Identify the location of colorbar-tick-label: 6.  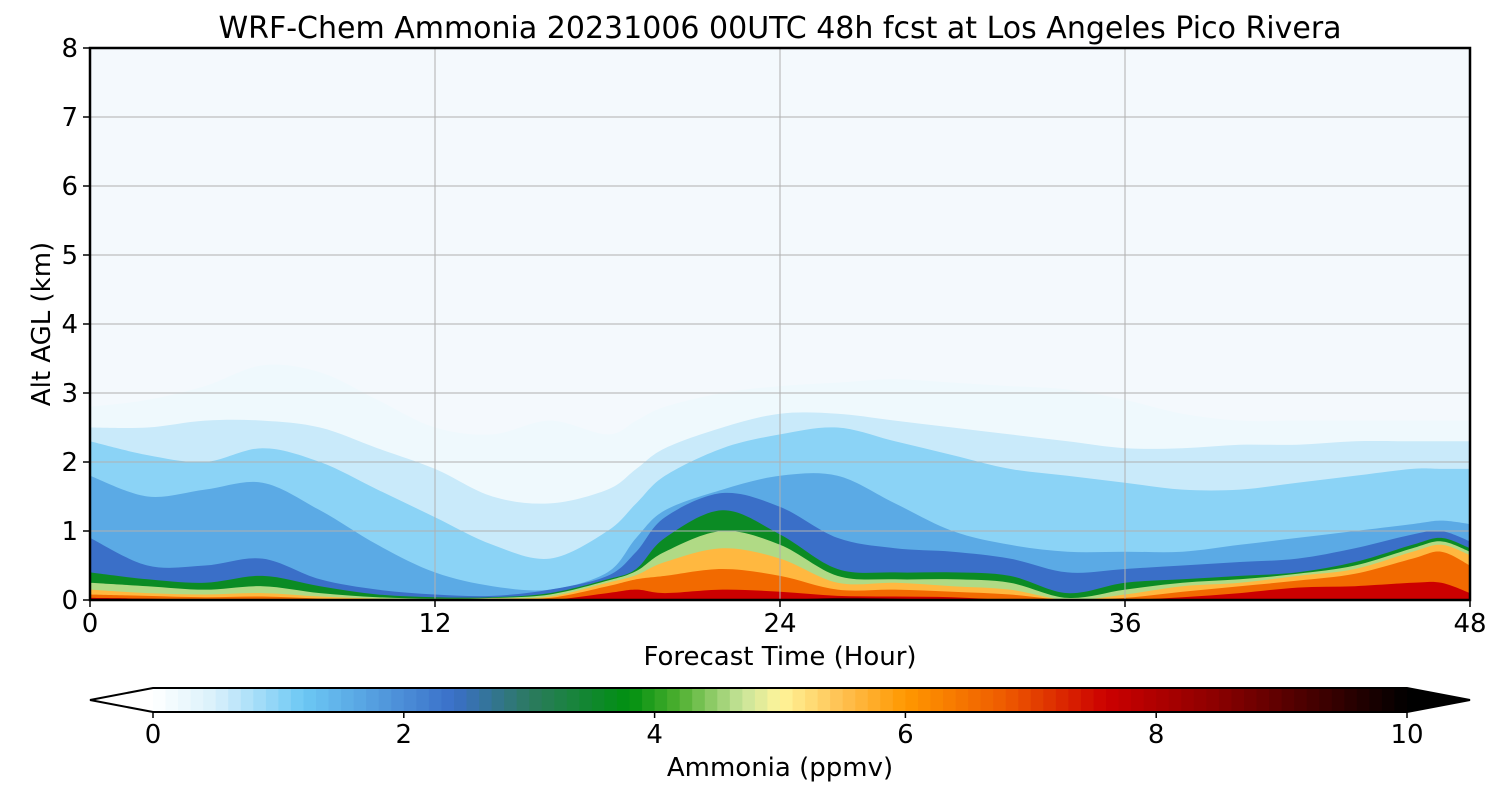
(905, 735).